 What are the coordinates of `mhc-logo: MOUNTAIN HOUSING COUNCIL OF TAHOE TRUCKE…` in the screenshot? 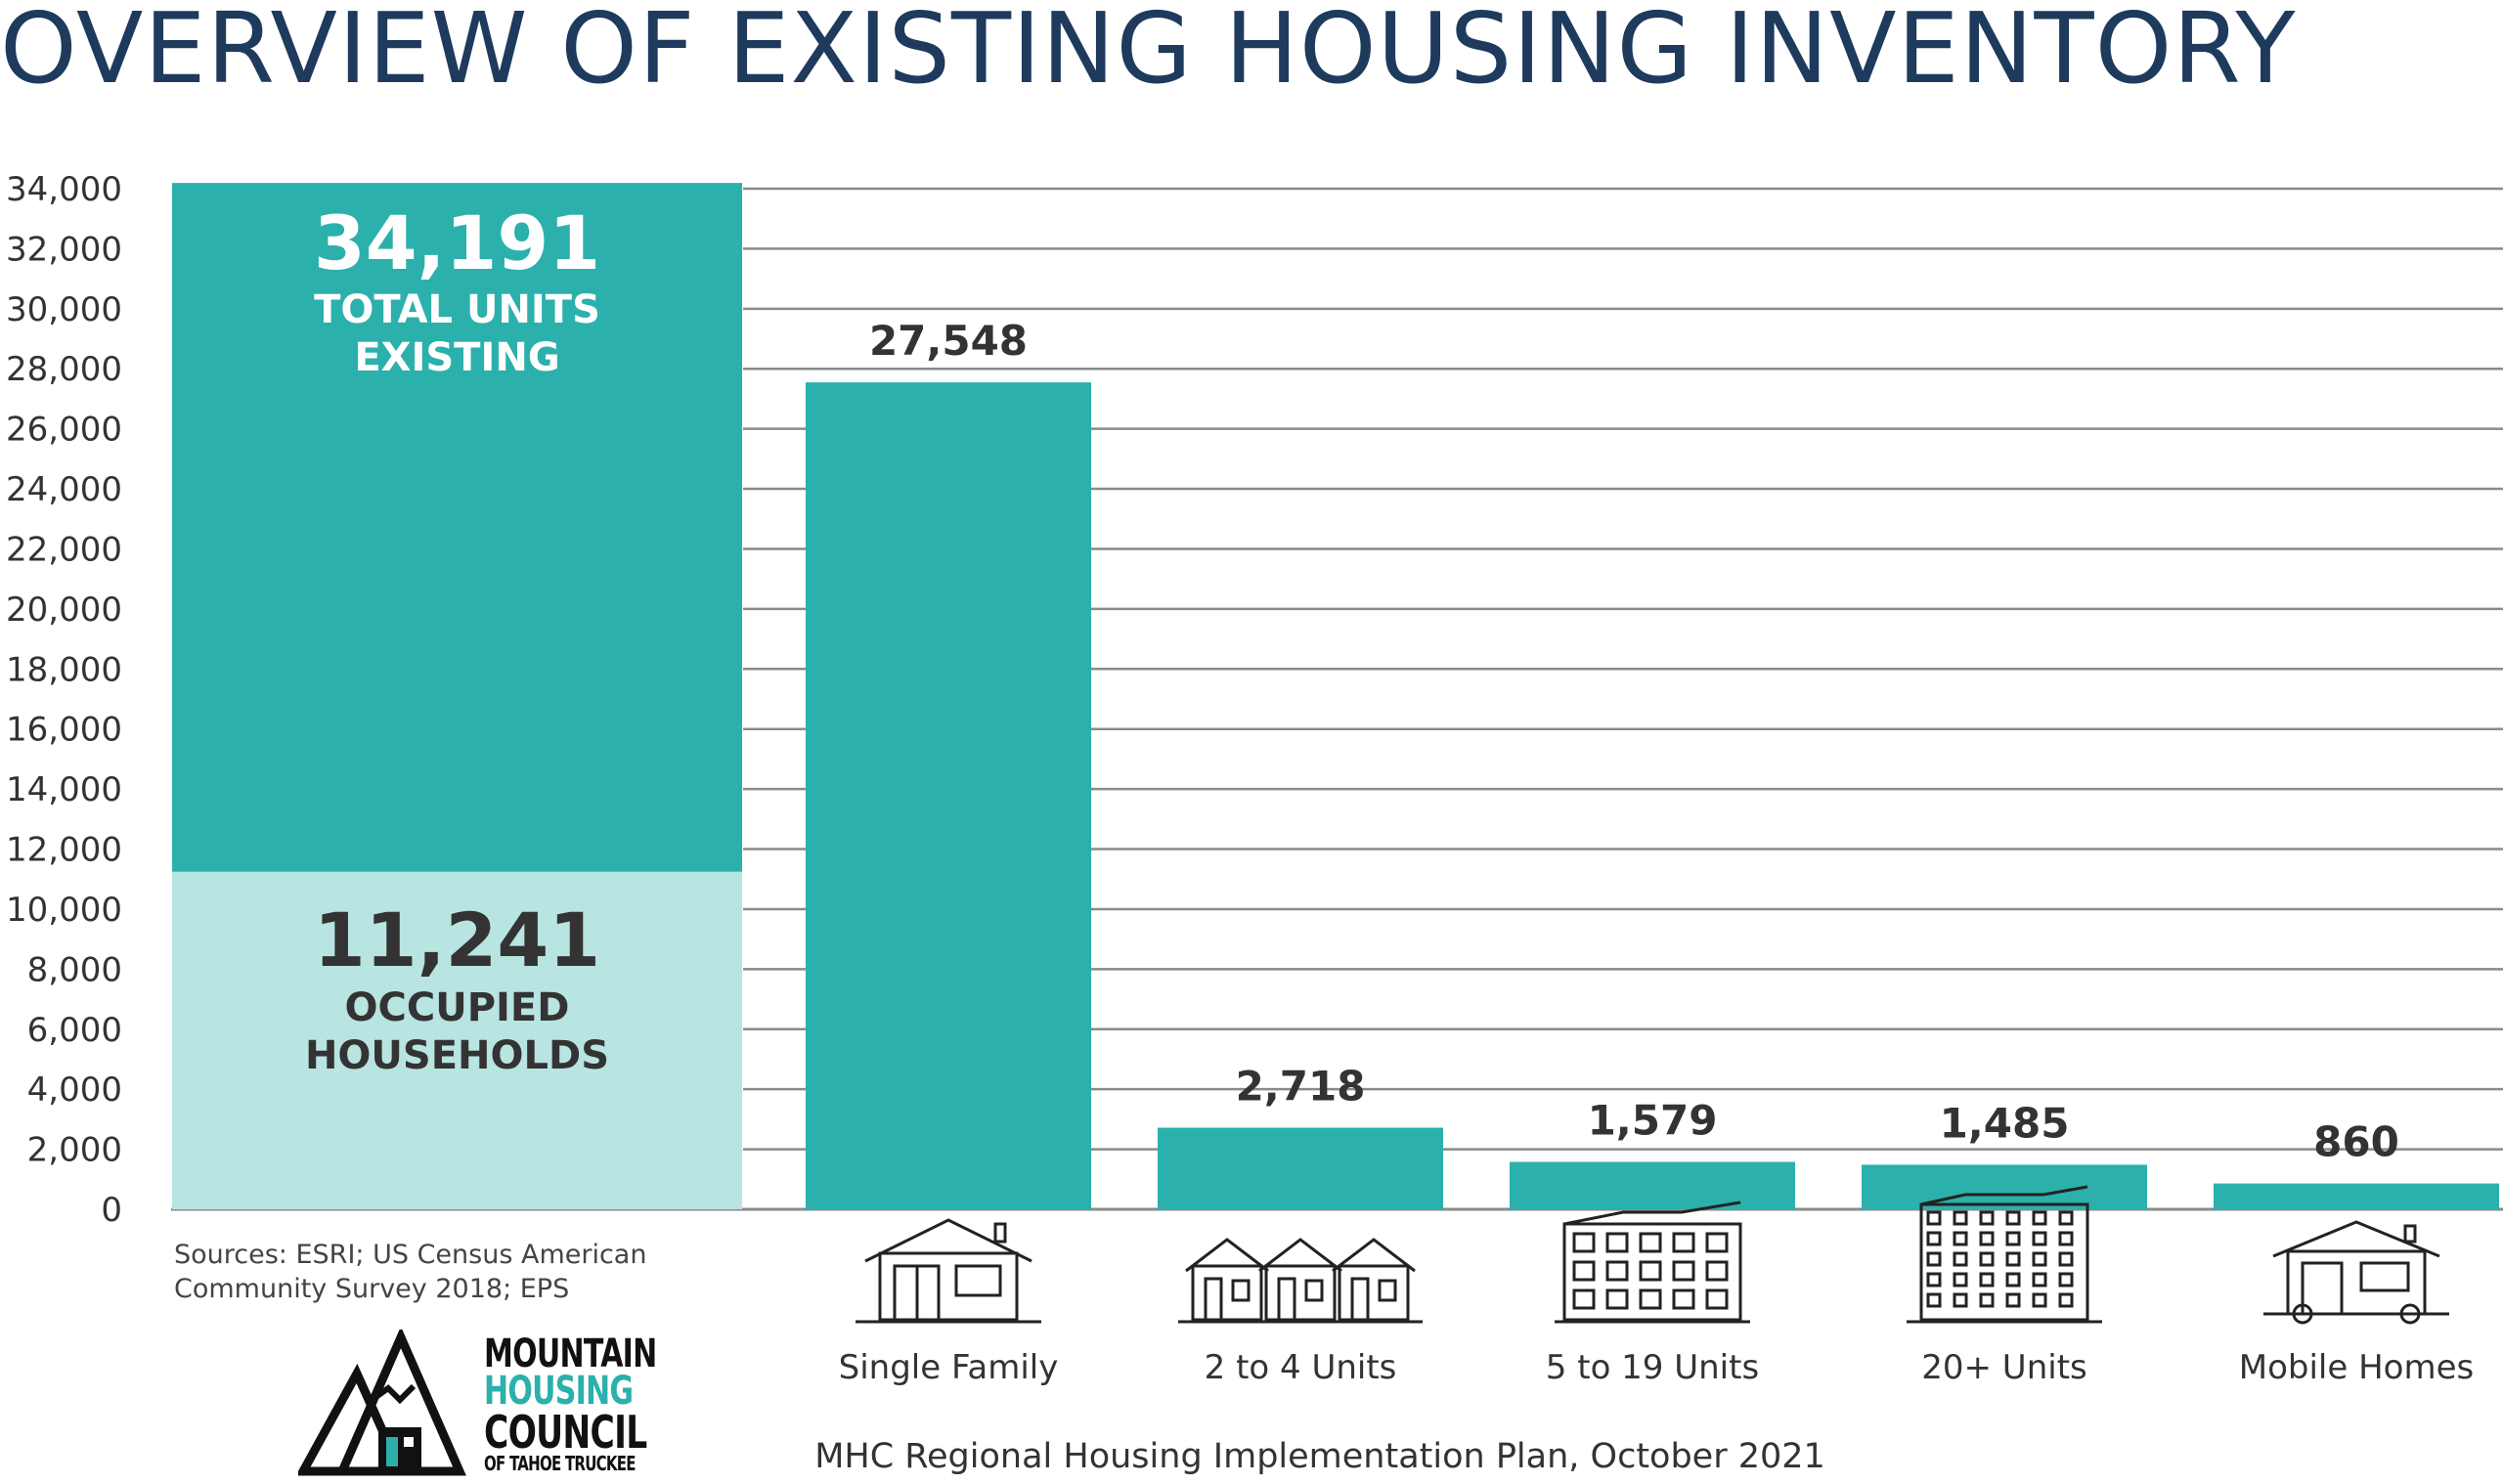 It's located at (477, 1403).